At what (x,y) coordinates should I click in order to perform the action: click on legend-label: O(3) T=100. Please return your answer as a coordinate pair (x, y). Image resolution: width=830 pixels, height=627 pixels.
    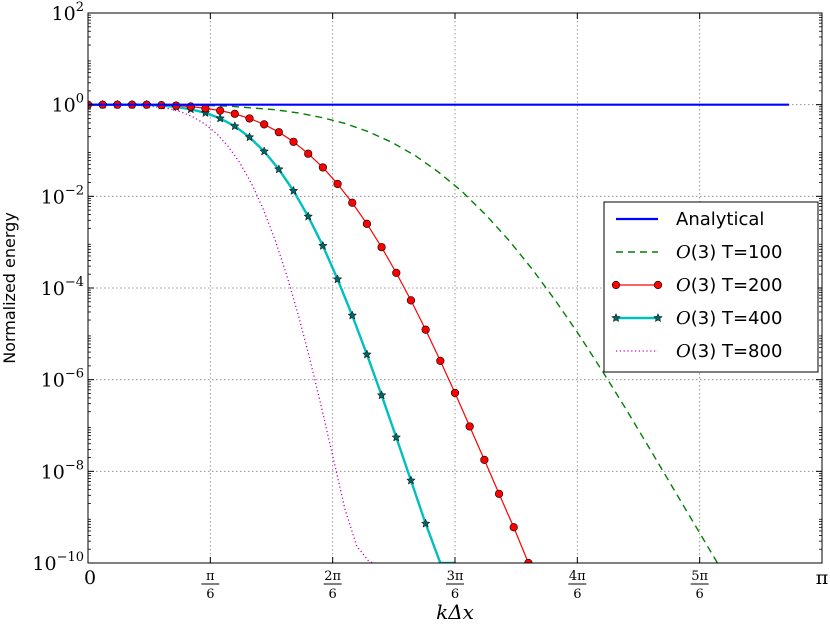
    Looking at the image, I should click on (729, 252).